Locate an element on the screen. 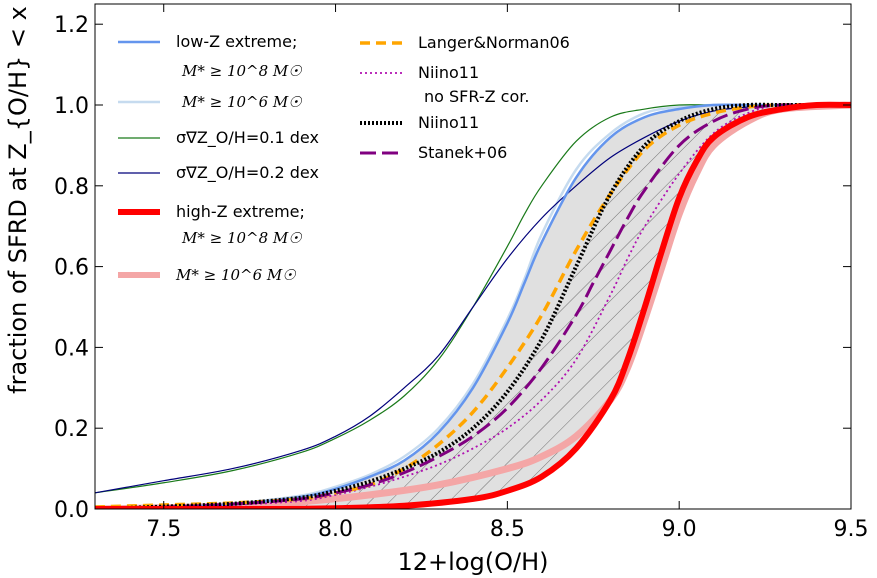 This screenshot has height=578, width=877. y-tick-label: 1.2 is located at coordinates (71, 25).